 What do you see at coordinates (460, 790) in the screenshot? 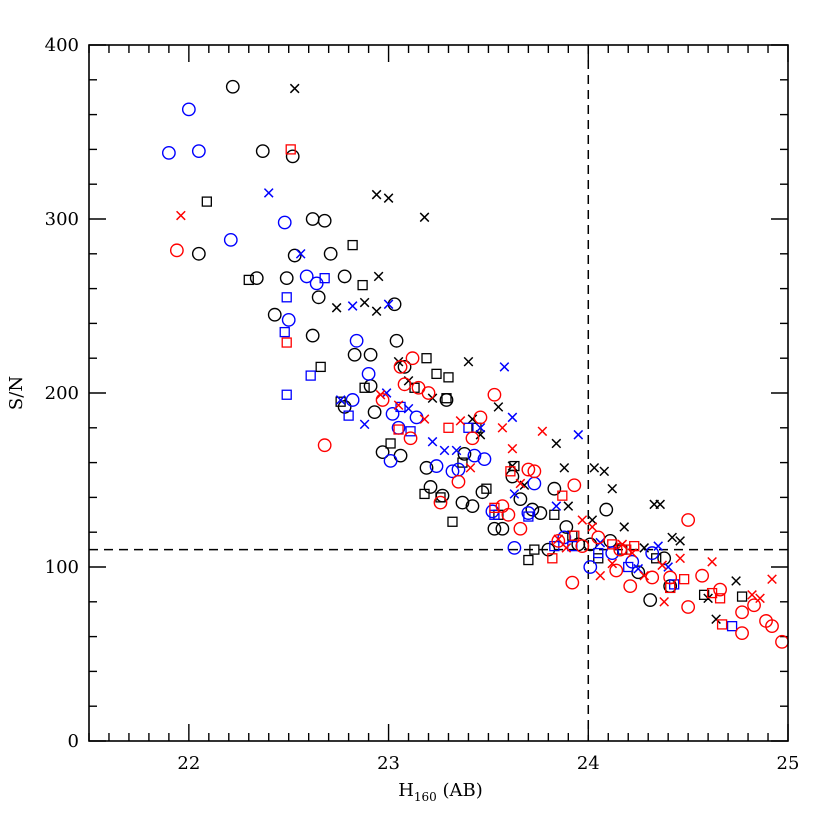
I see `x-axis-label-suffix: (AB)` at bounding box center [460, 790].